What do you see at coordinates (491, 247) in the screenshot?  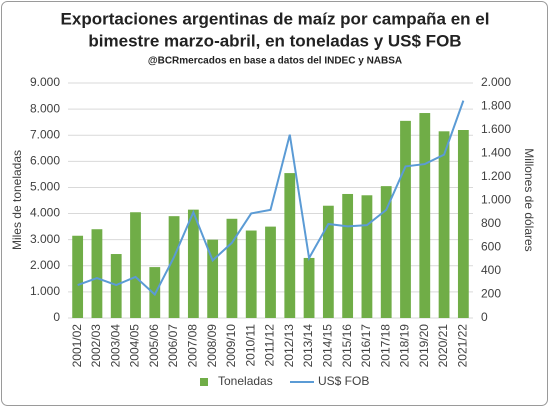 I see `y2-tick-label: 600` at bounding box center [491, 247].